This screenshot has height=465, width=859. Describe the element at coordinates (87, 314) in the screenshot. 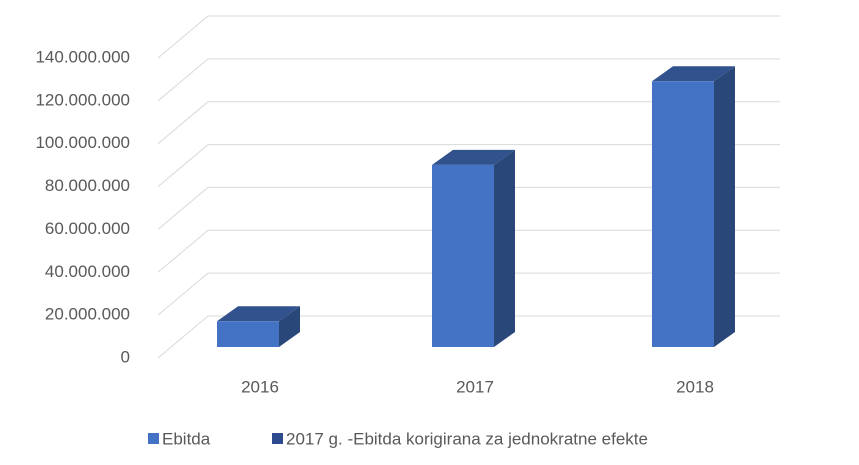

I see `y-tick-label: 20.000.000` at that location.